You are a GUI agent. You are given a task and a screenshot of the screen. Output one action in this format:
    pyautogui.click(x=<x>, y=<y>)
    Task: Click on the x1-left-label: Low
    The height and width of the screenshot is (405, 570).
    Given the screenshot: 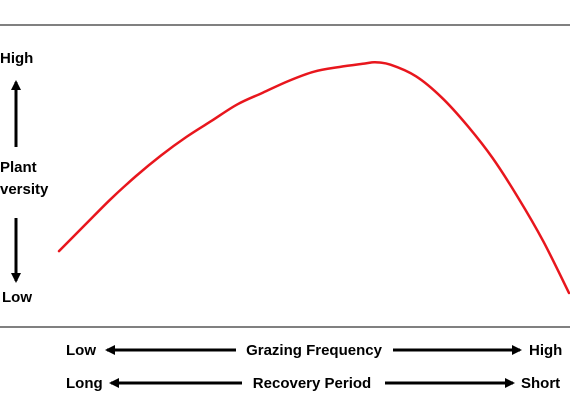 What is the action you would take?
    pyautogui.click(x=81, y=350)
    